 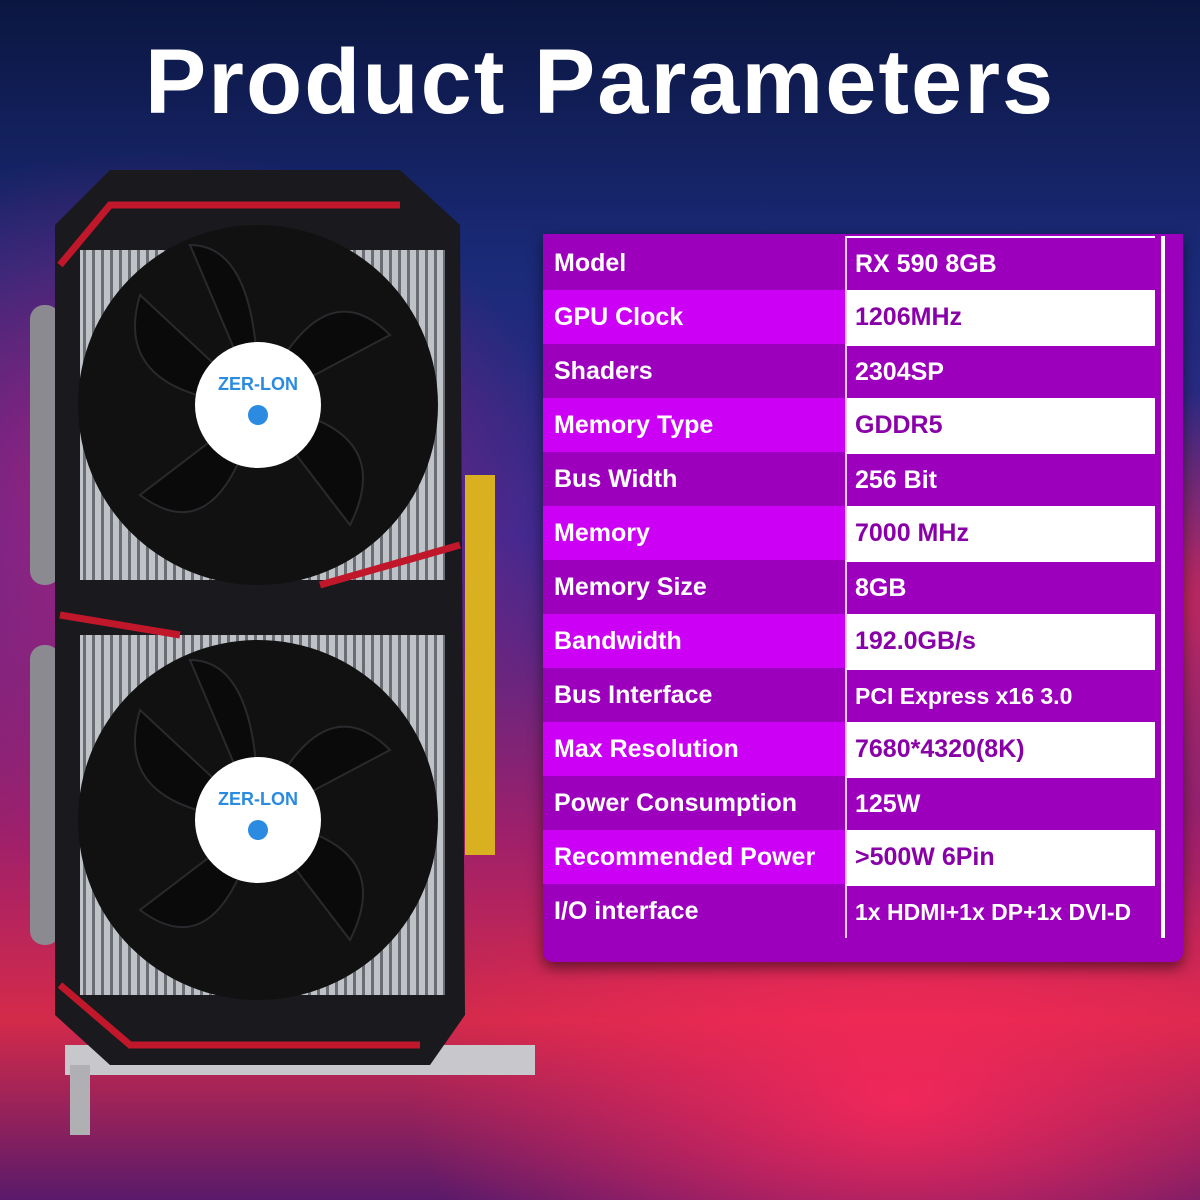 I want to click on page-title: Product Parameters, so click(x=600, y=82).